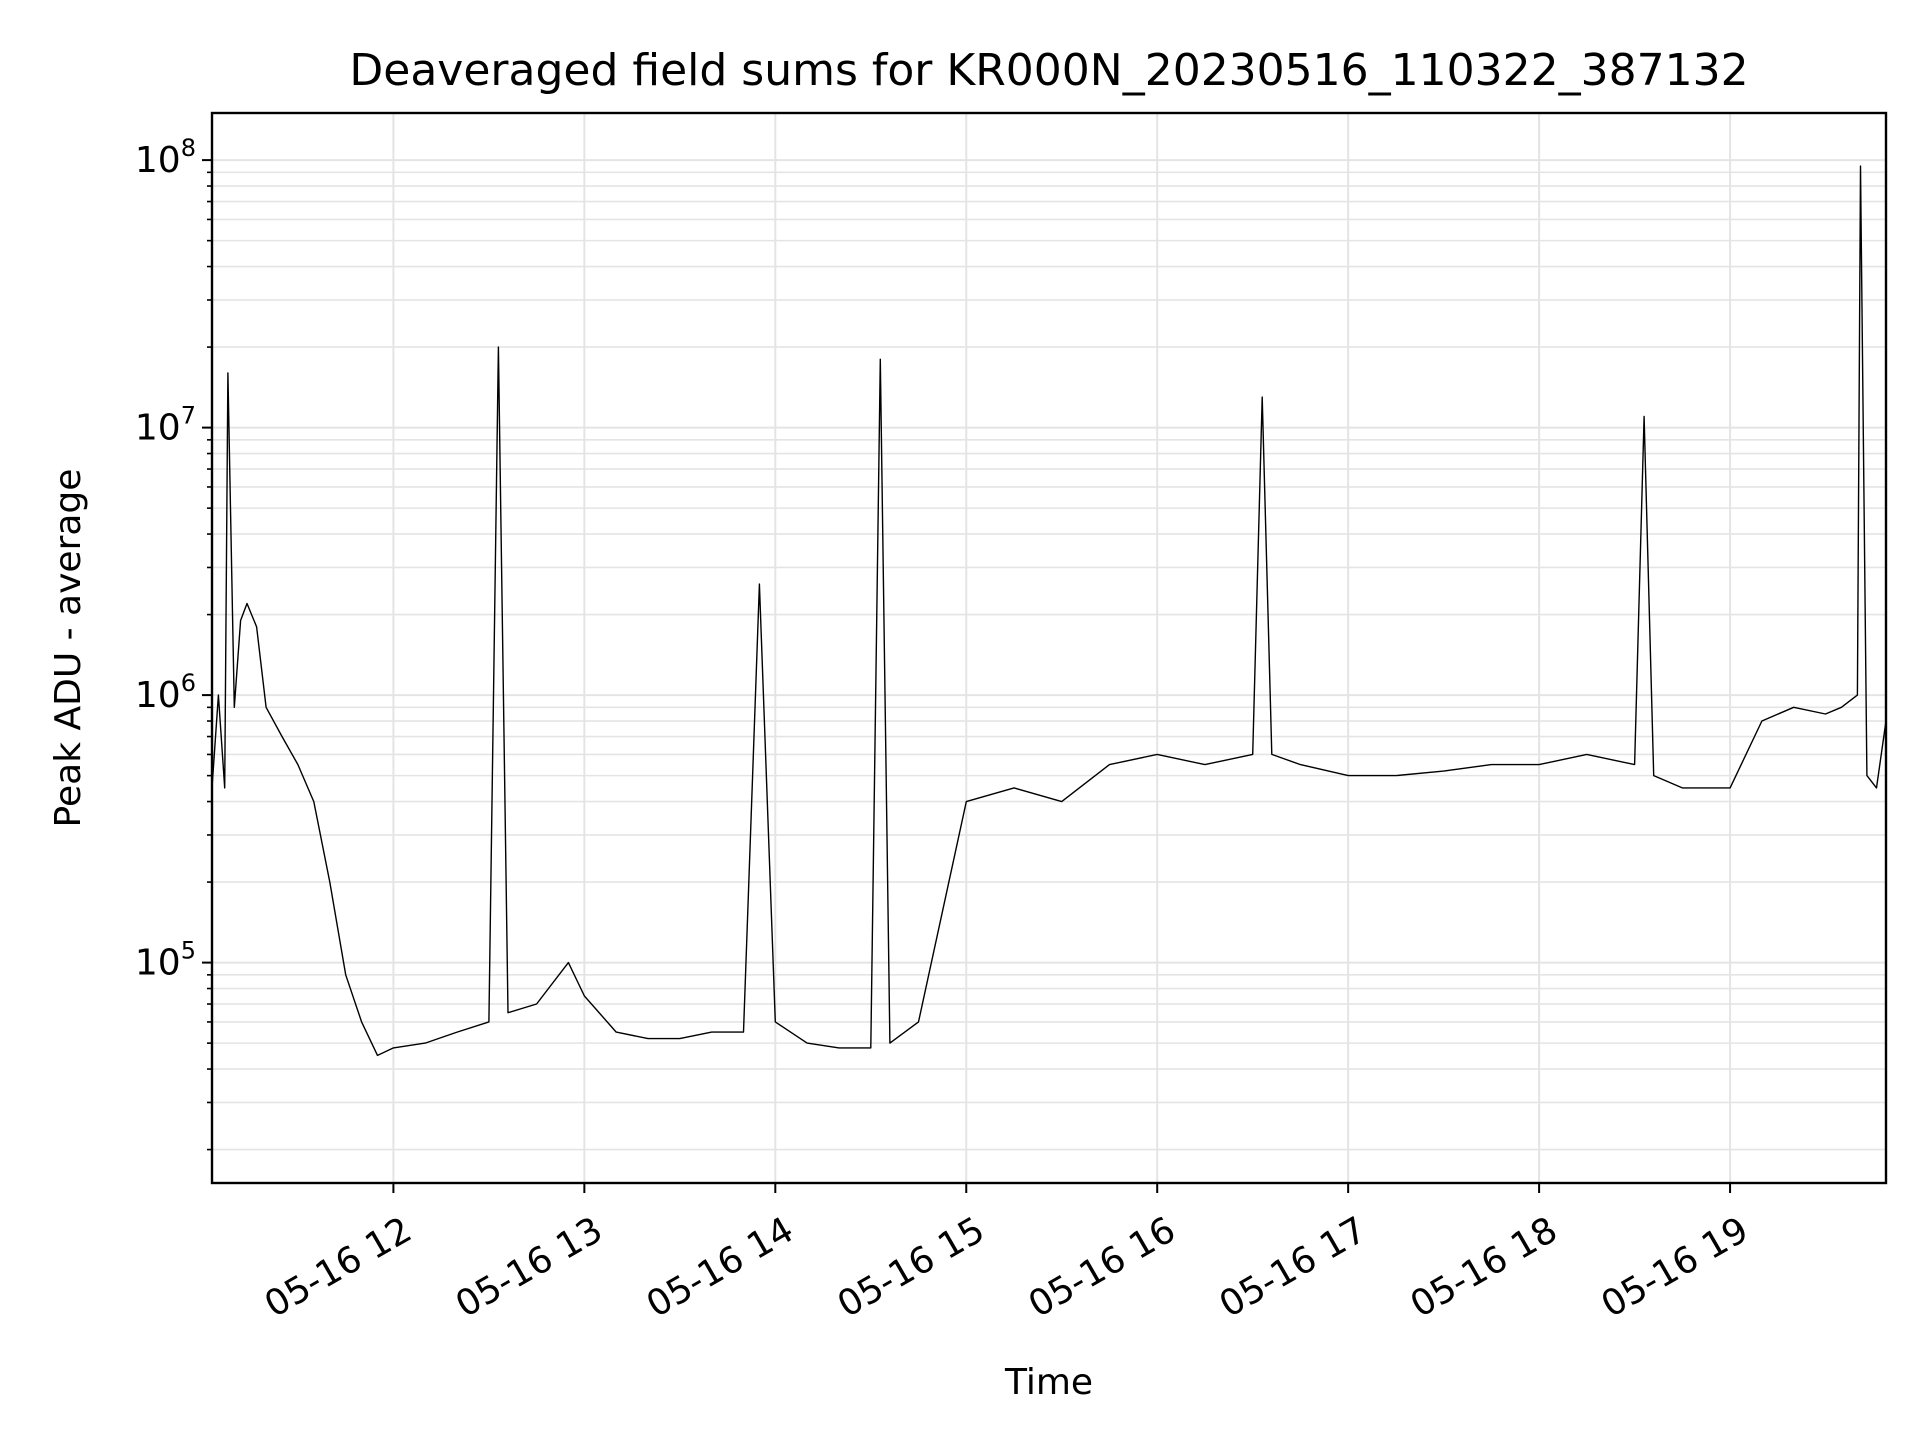 This screenshot has width=1920, height=1445. I want to click on y-tick-label: 10⁸, so click(165, 157).